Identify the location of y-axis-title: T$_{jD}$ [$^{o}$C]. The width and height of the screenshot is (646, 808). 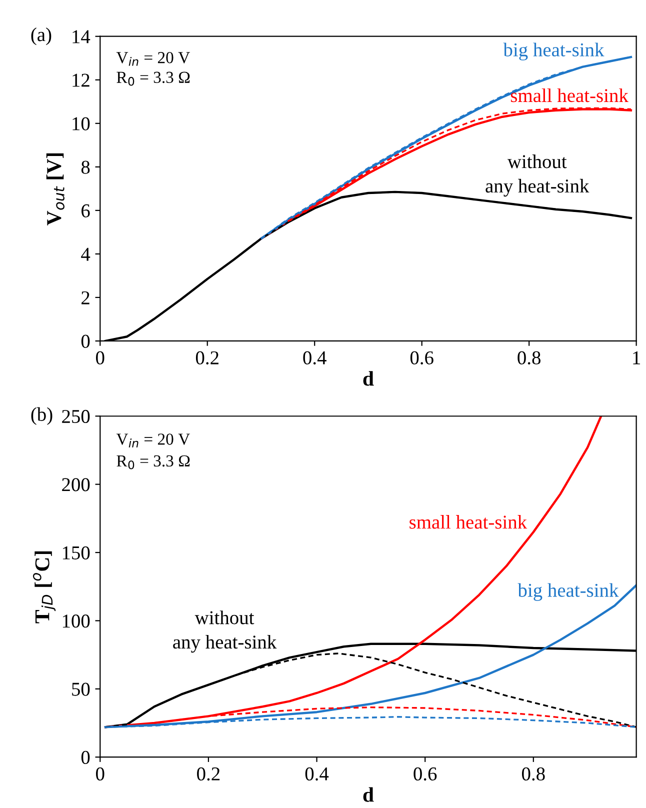
(44, 587).